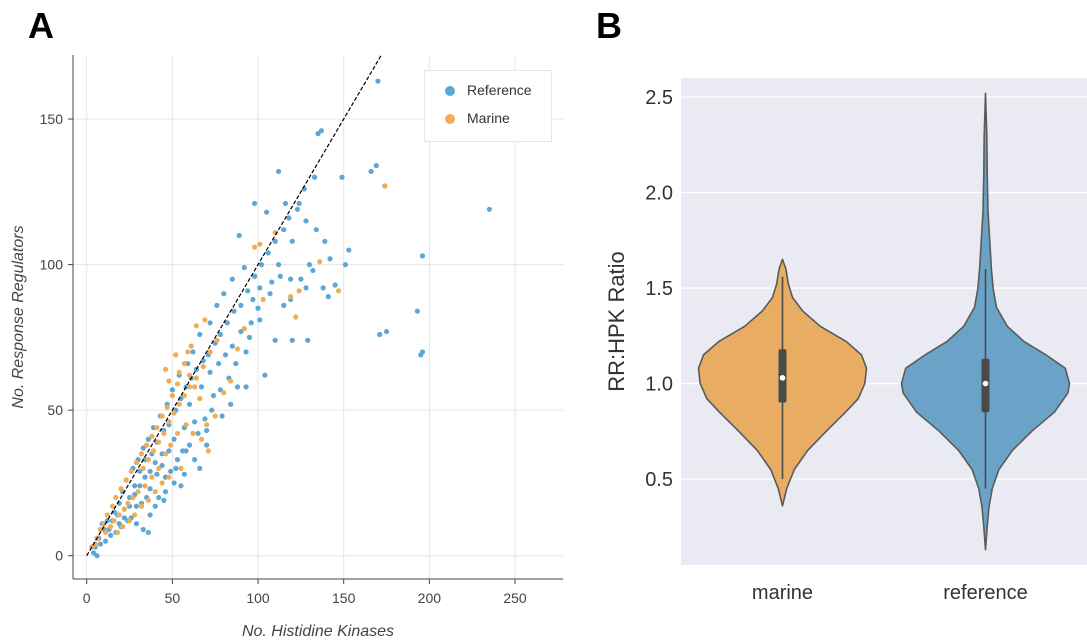 Image resolution: width=1087 pixels, height=643 pixels. Describe the element at coordinates (59, 556) in the screenshot. I see `y-tick-label: 0` at that location.